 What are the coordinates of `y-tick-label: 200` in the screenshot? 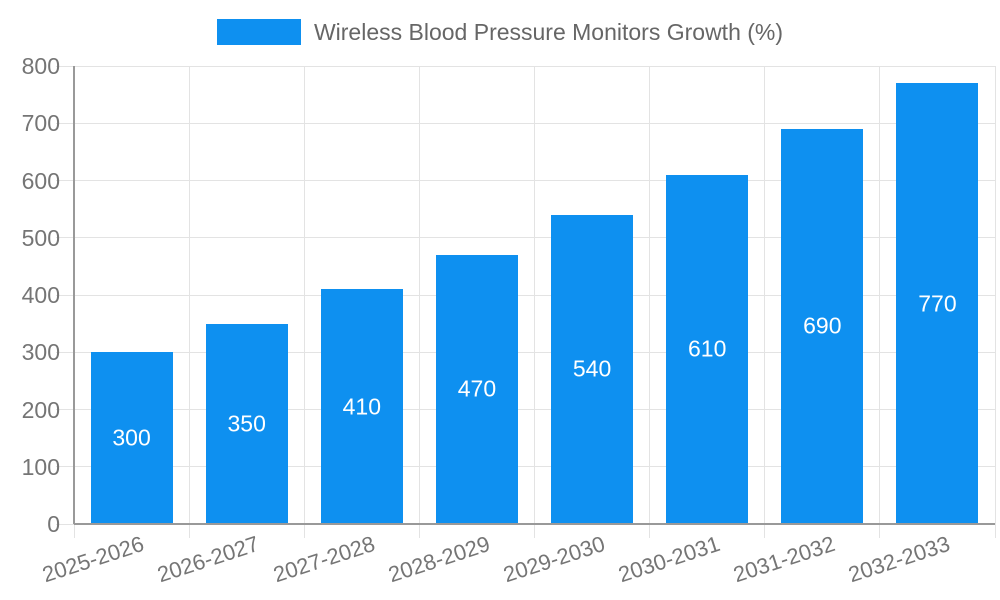 It's located at (40, 409).